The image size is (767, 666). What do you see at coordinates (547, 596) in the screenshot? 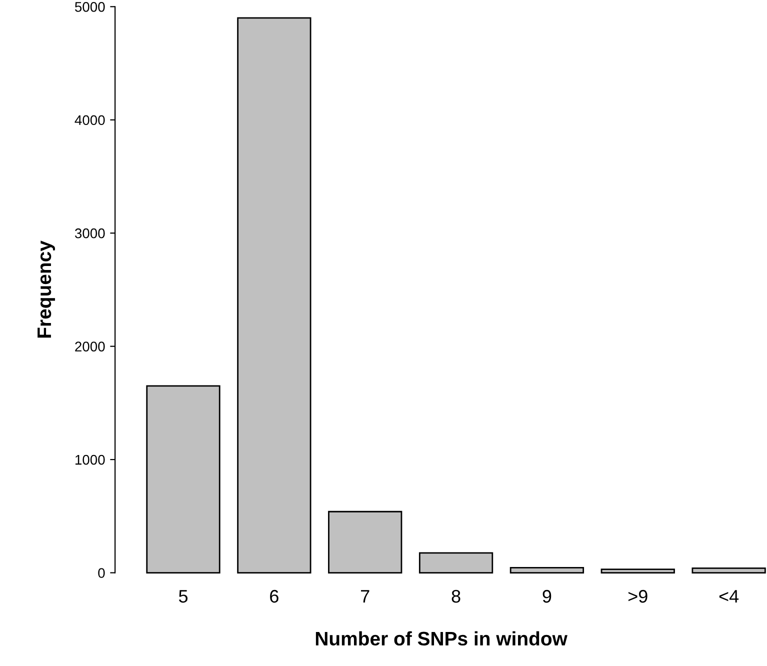
I see `x-tick-label: 9` at bounding box center [547, 596].